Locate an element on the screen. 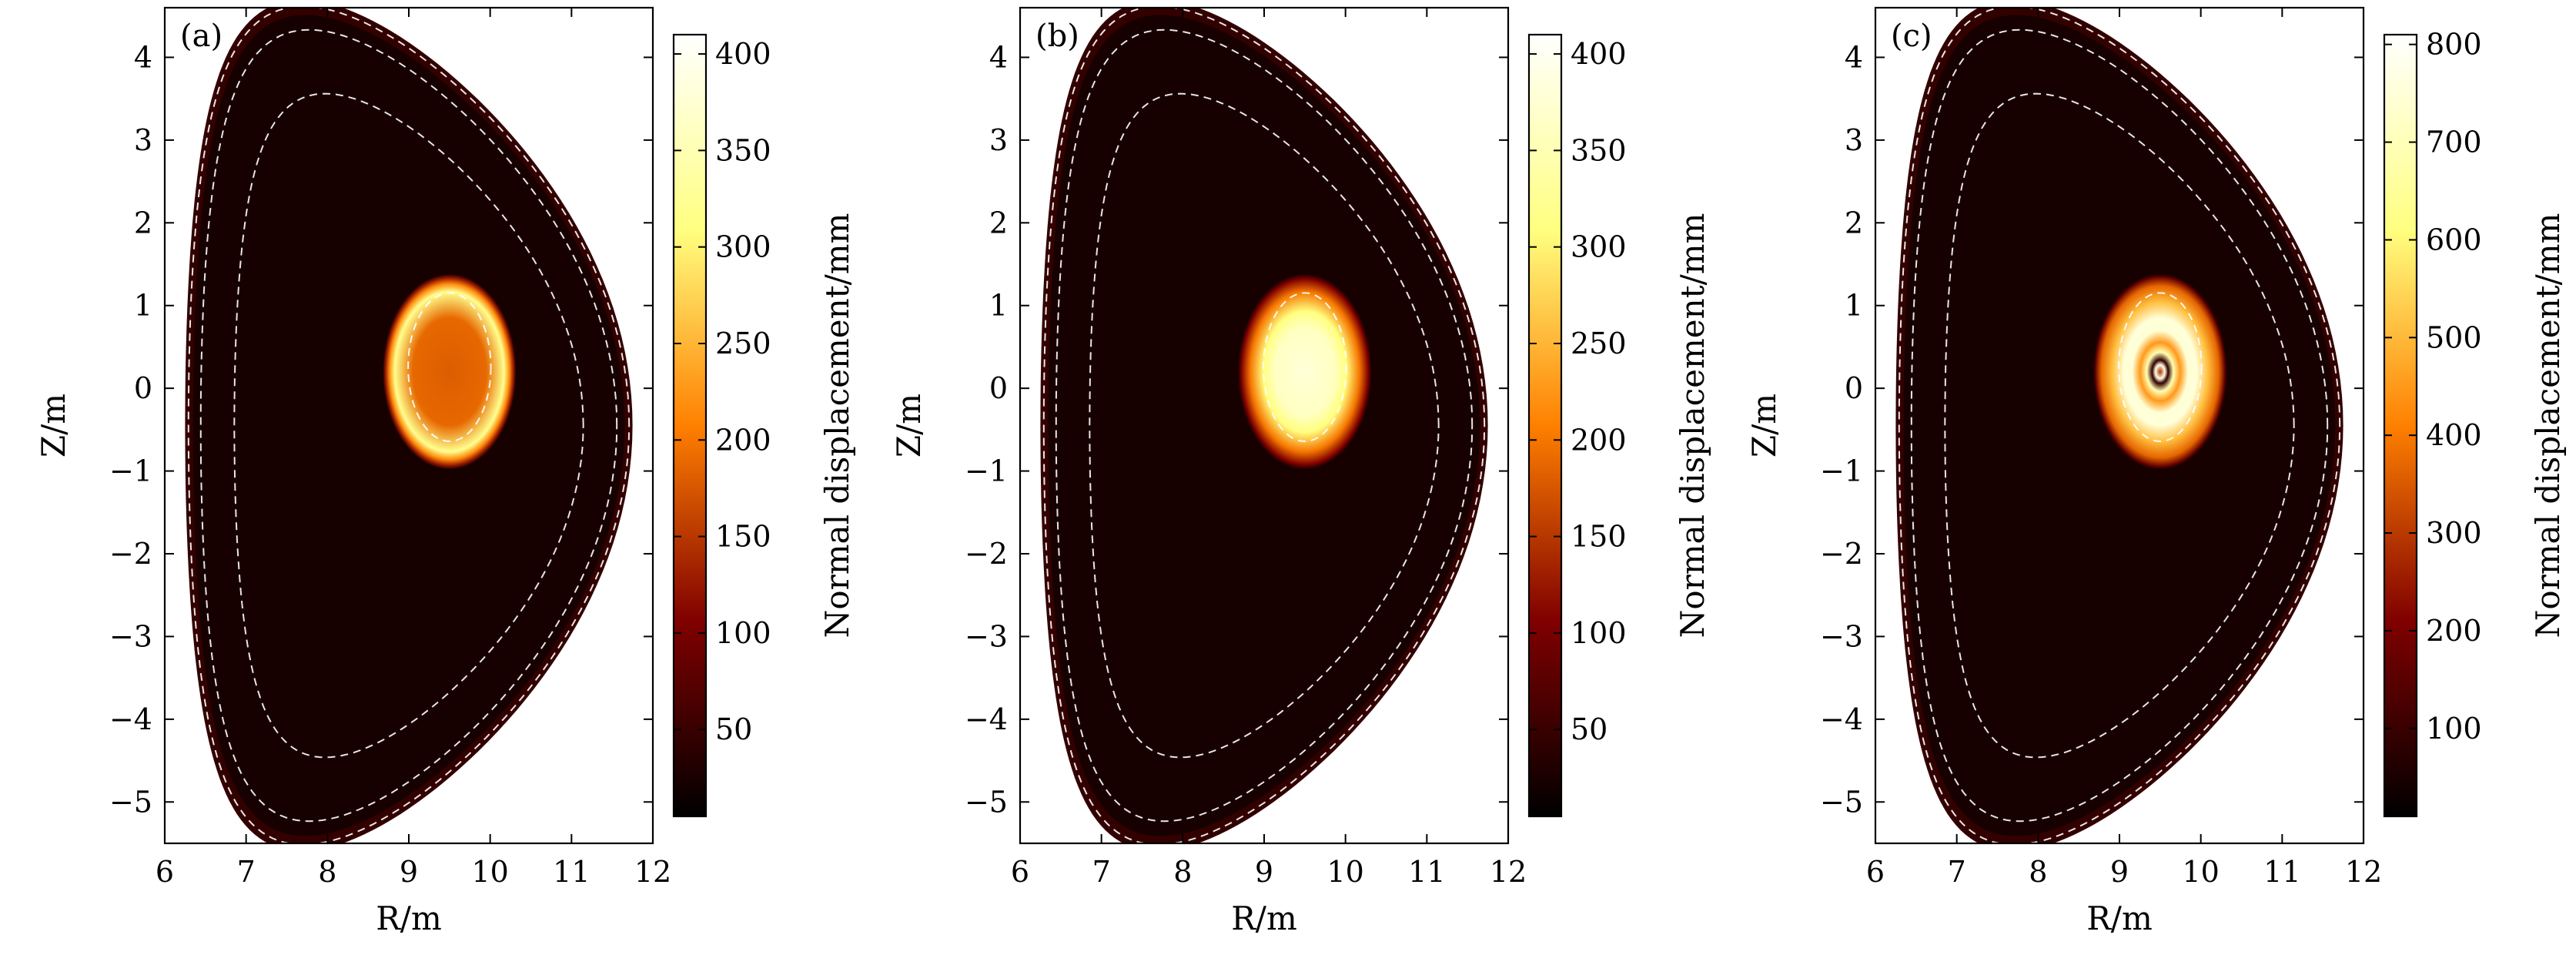 The width and height of the screenshot is (2576, 955). colorbar-tick-label: 800 is located at coordinates (2454, 45).